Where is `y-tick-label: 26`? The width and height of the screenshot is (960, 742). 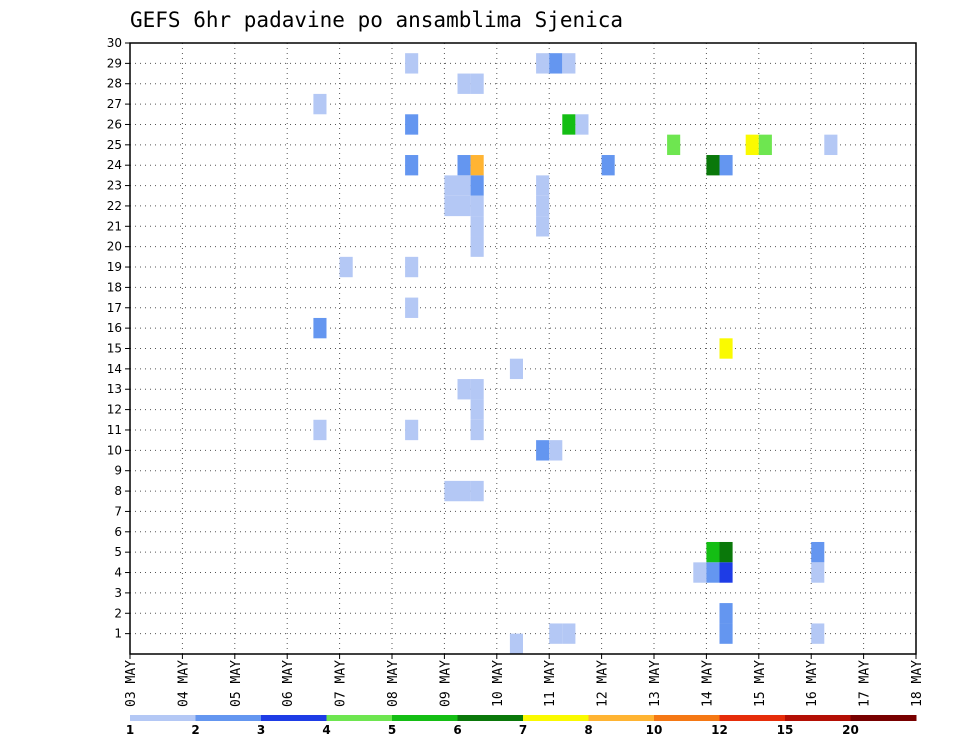
y-tick-label: 26 is located at coordinates (114, 124).